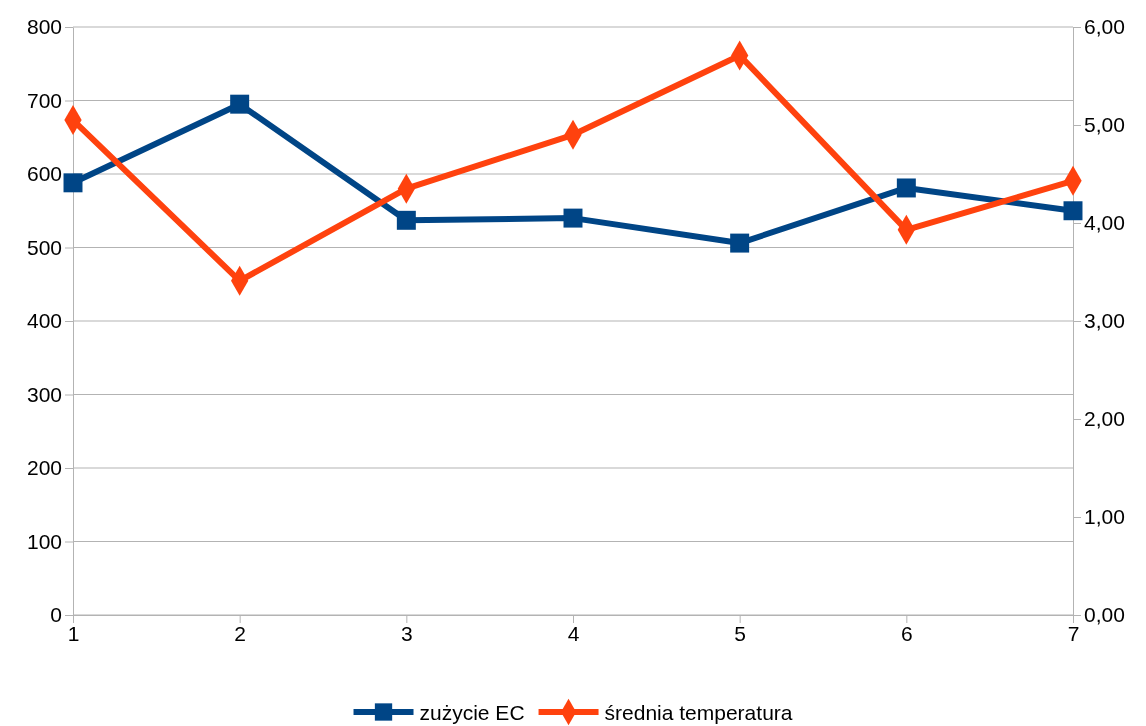 This screenshot has width=1146, height=726. What do you see at coordinates (1104, 125) in the screenshot?
I see `y2-tick-label: 5,00` at bounding box center [1104, 125].